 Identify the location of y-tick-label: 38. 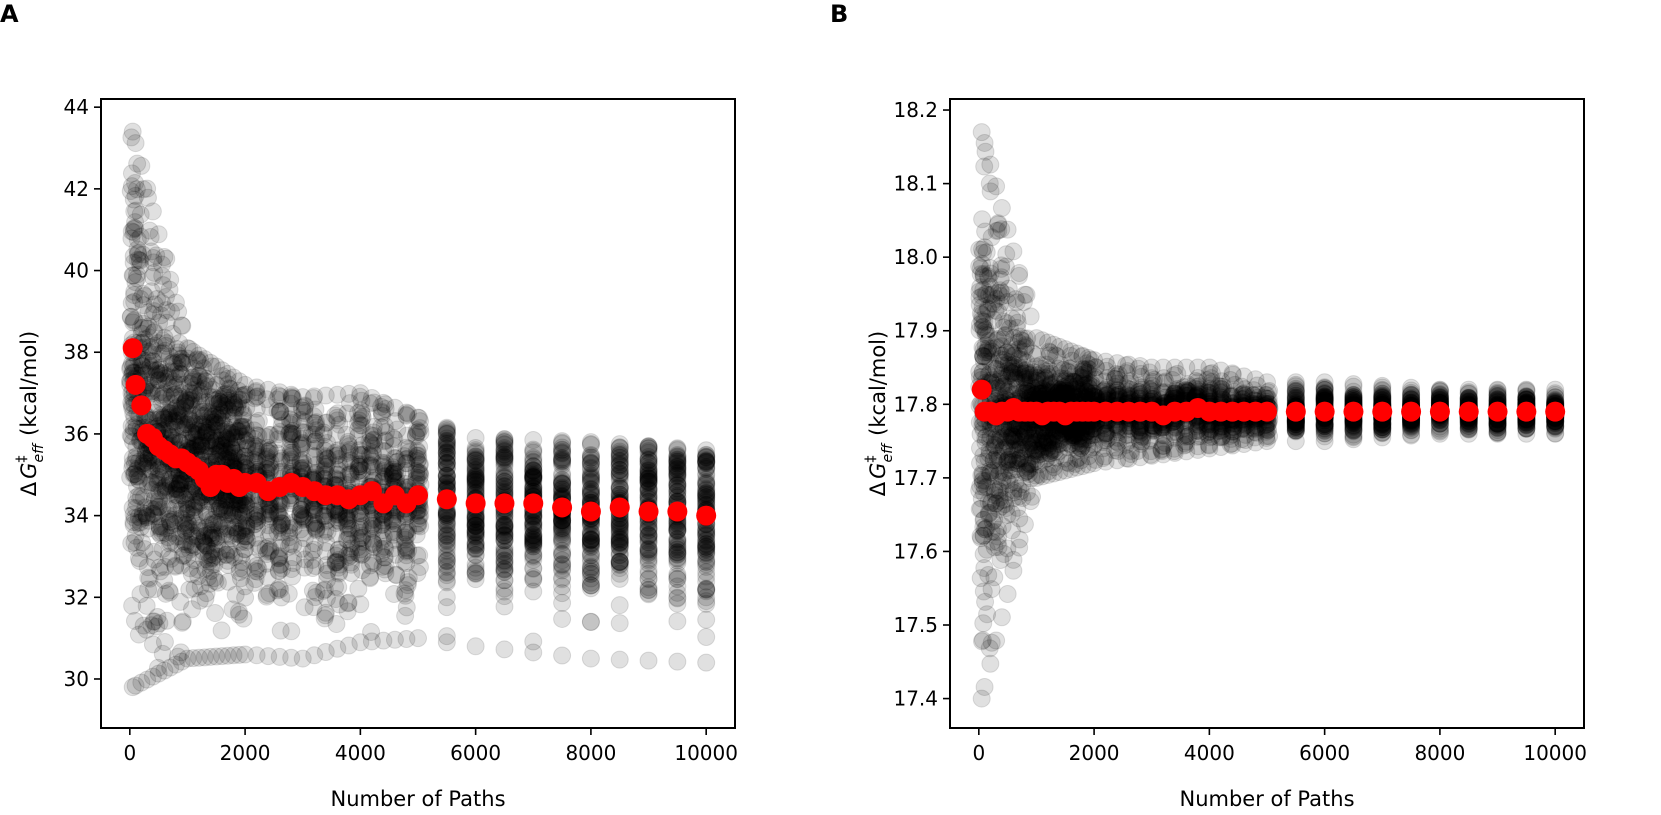
(76, 352).